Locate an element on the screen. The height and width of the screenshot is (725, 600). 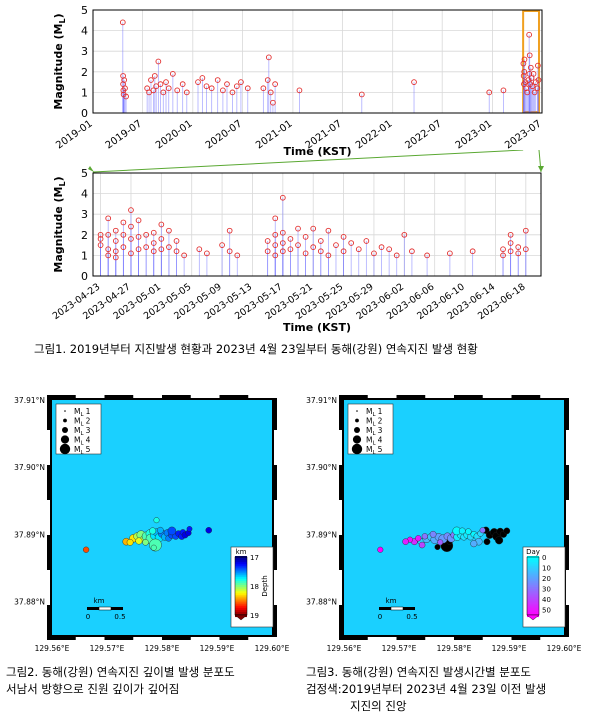
longitude-label: 129.59°E is located at coordinates (217, 648).